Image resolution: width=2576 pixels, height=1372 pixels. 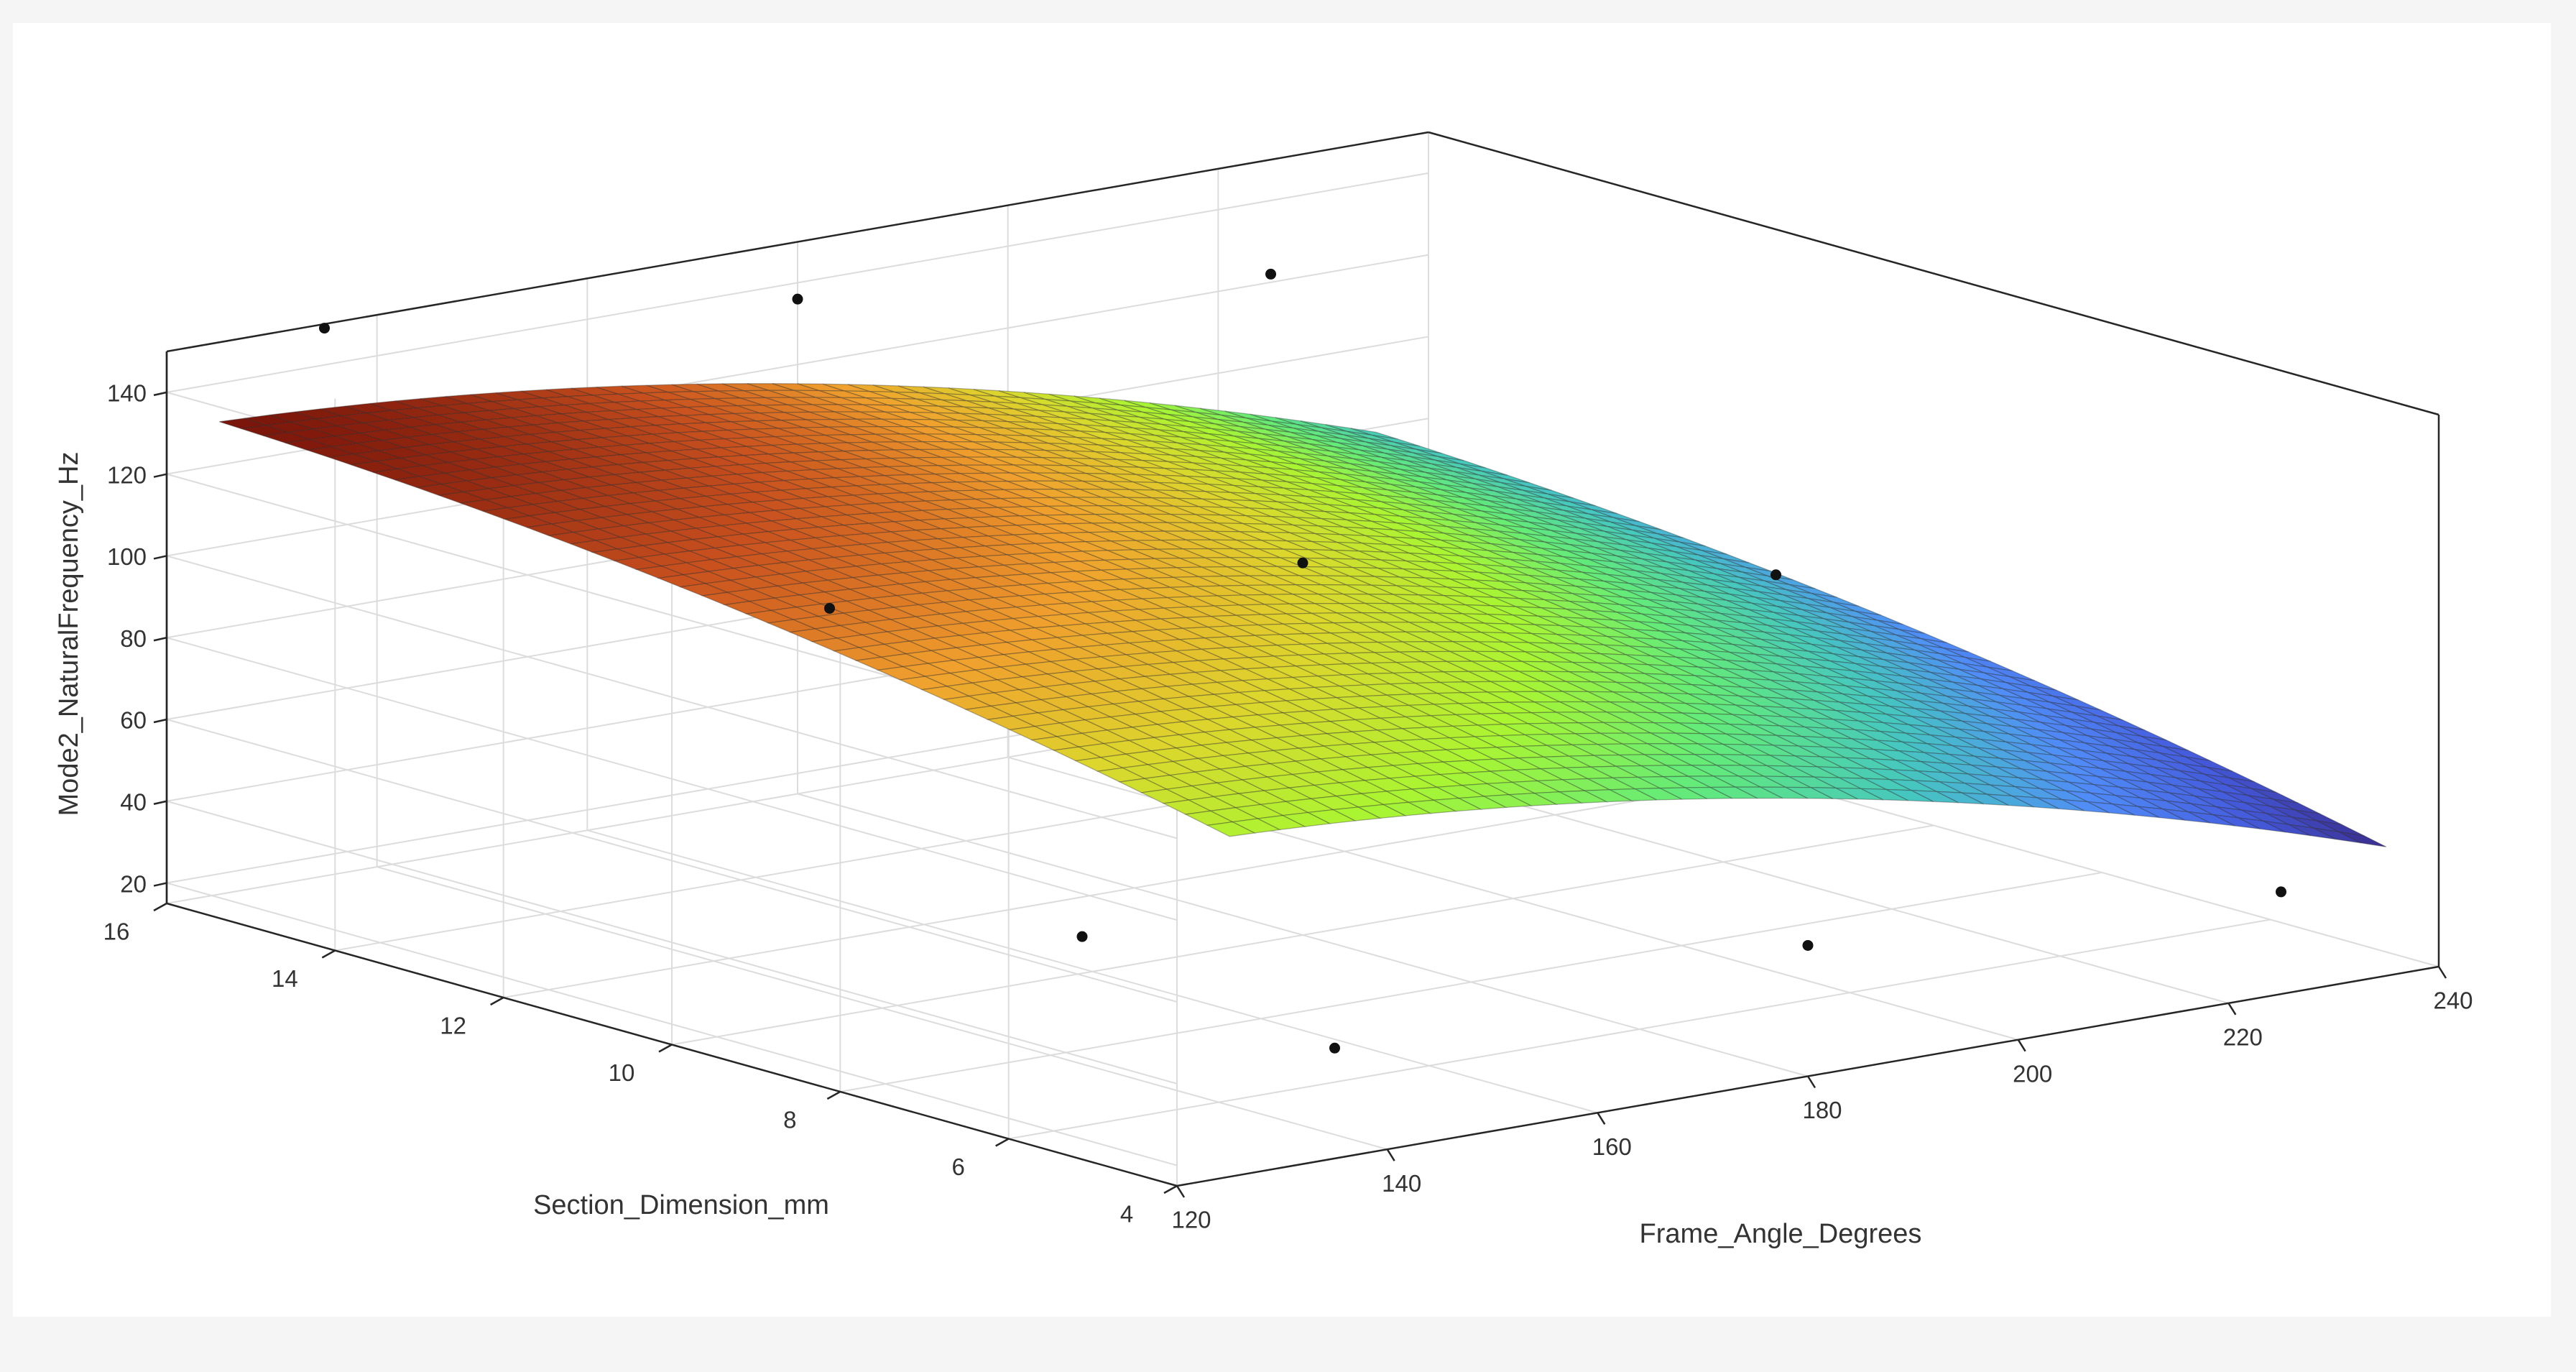 I want to click on x-tick-label: 160, so click(x=1612, y=1146).